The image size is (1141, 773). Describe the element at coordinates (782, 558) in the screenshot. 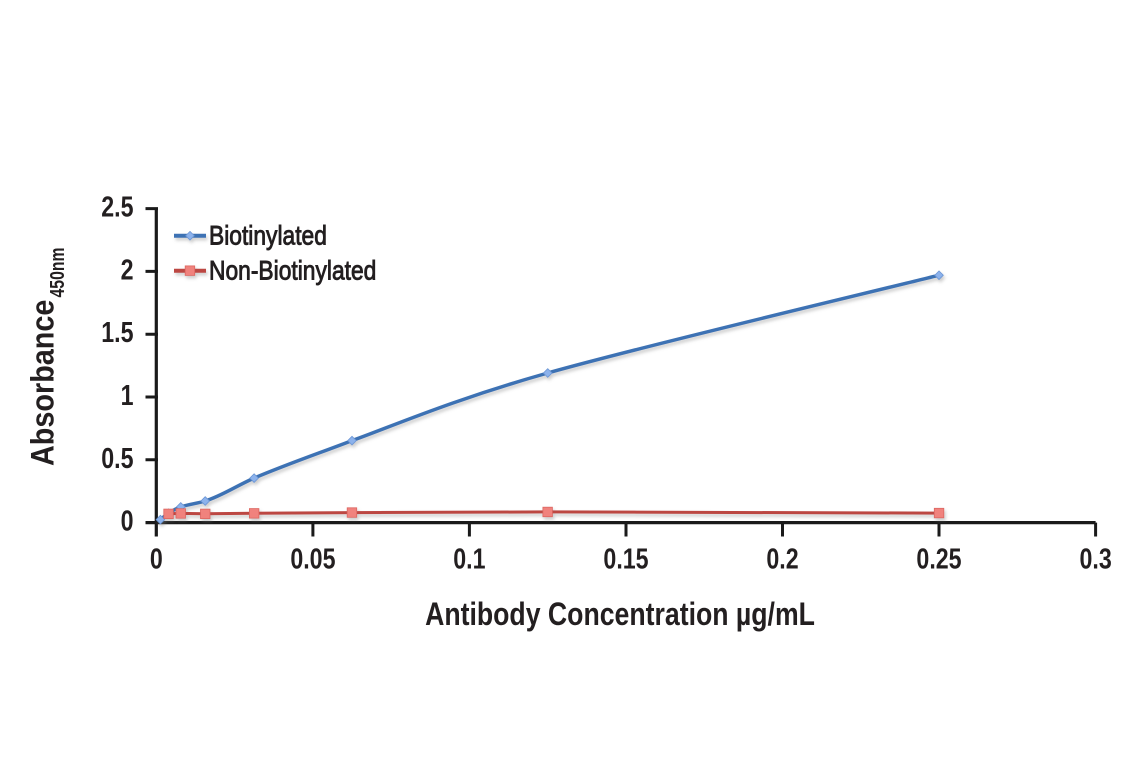

I see `svg-text: 0.2` at that location.